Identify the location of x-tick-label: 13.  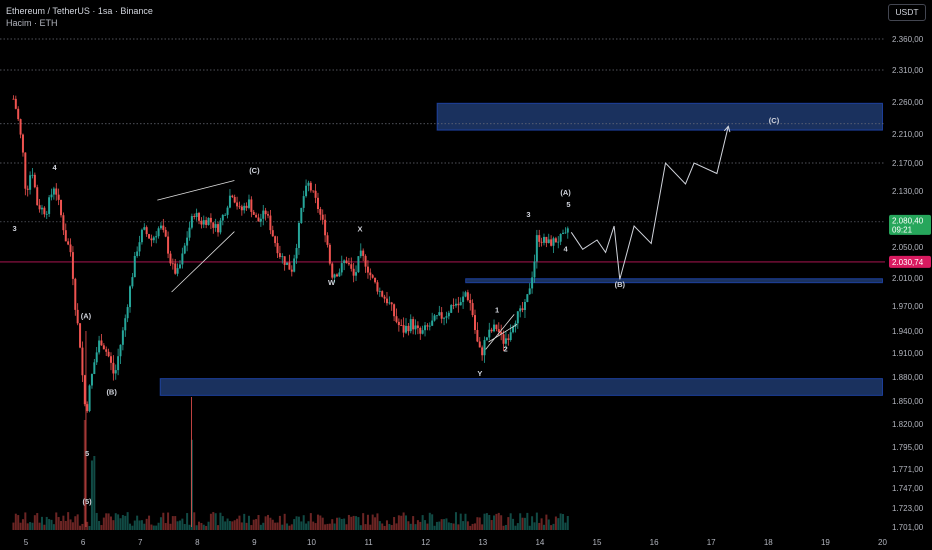
(482, 542).